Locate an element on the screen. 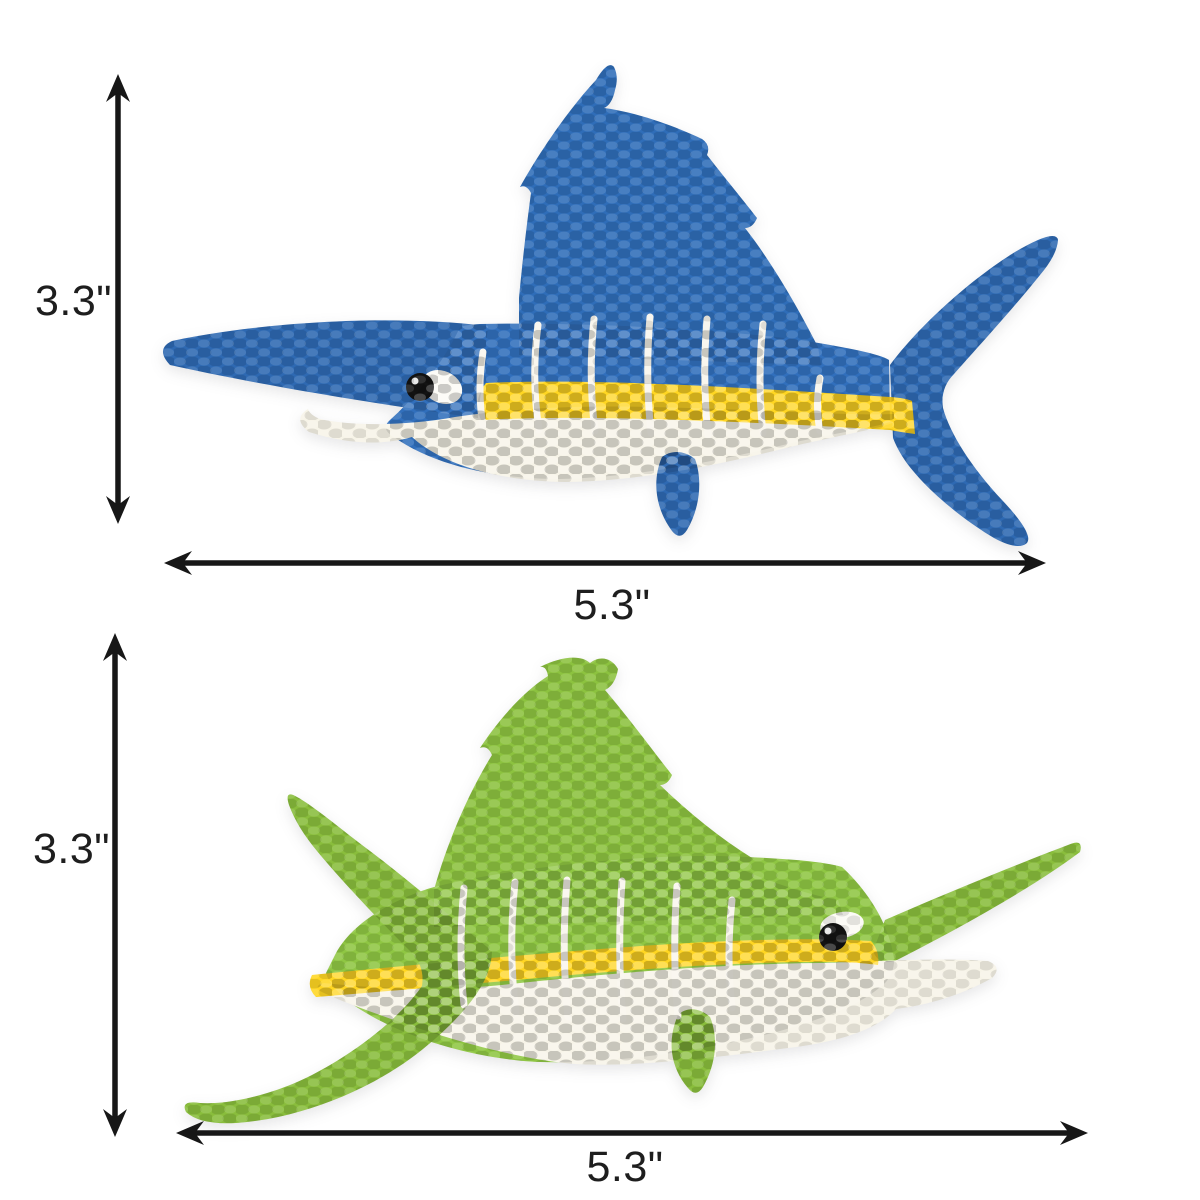 The height and width of the screenshot is (1200, 1200). green-fish-height-arrow-icon is located at coordinates (115, 885).